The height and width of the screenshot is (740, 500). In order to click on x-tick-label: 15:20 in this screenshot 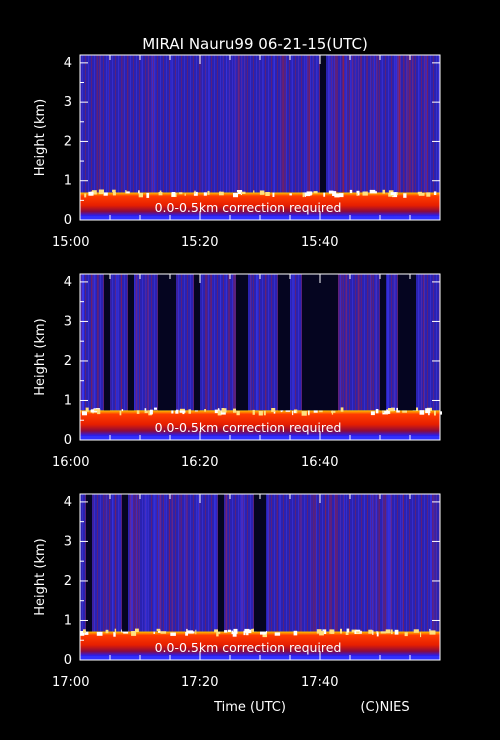, I will do `click(199, 242)`.